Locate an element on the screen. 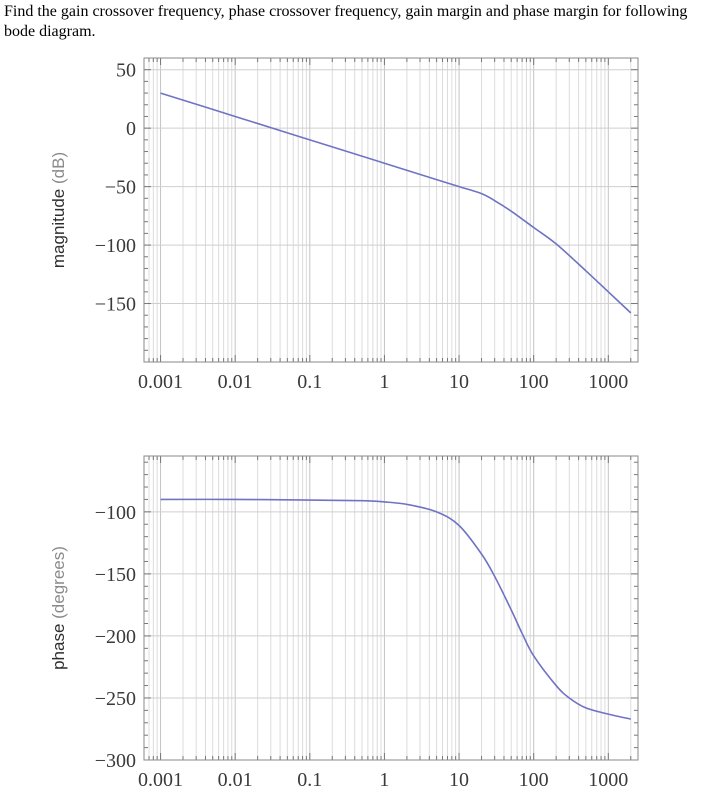 This screenshot has height=802, width=702. y-tick-label: 50 is located at coordinates (126, 71).